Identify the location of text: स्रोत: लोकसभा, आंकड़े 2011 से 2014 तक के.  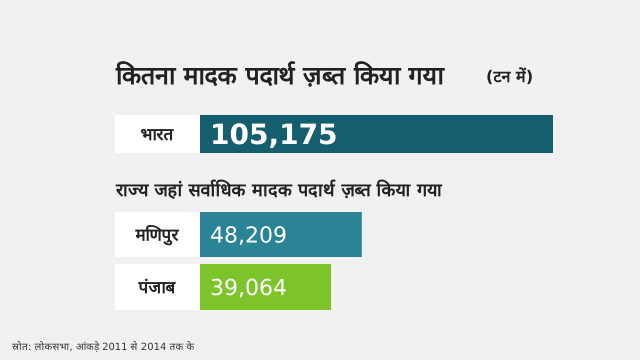
(103, 347).